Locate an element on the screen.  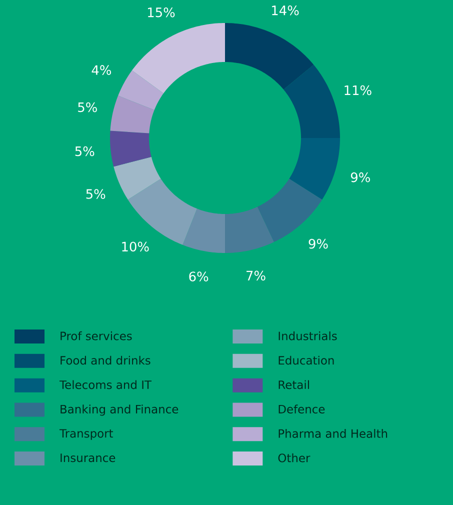
legend-label: Banking and Finance is located at coordinates (119, 410).